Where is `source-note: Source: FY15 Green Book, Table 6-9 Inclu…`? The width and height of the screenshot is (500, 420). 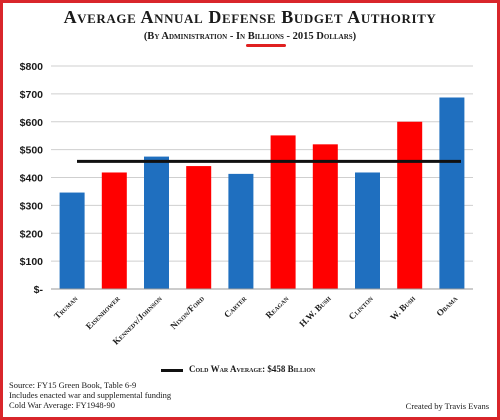 source-note: Source: FY15 Green Book, Table 6-9 Inclu… is located at coordinates (90, 395).